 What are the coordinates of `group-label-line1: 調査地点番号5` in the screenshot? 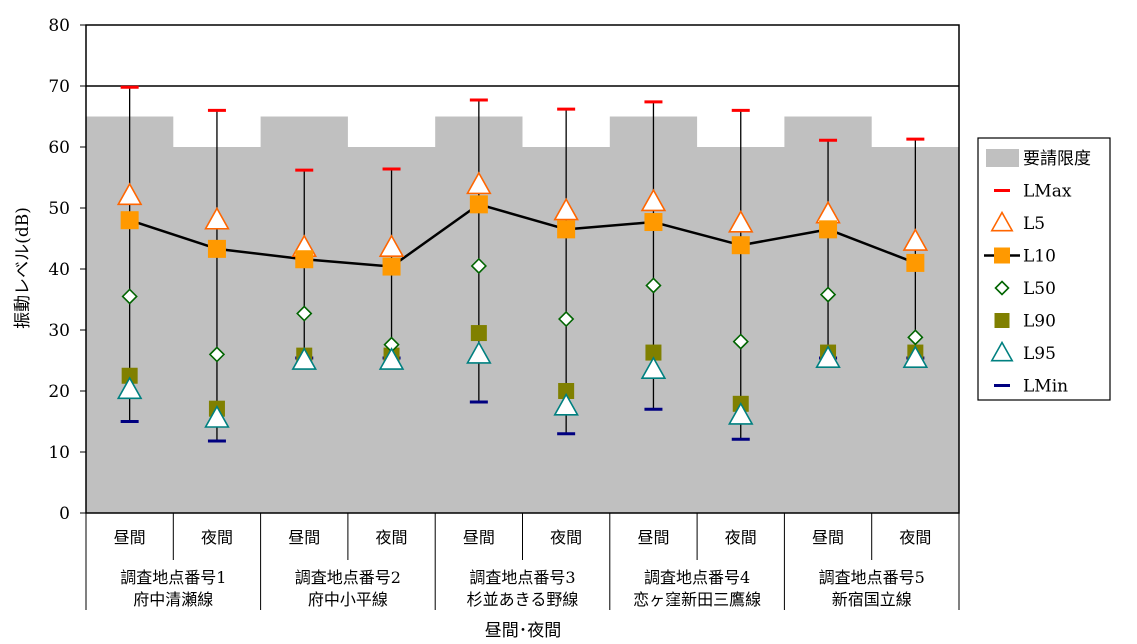 It's located at (872, 577).